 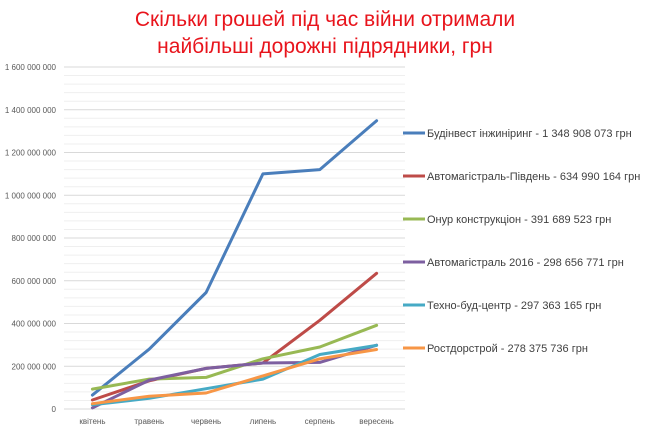 I want to click on y-tick-label: 0, so click(x=54, y=409).